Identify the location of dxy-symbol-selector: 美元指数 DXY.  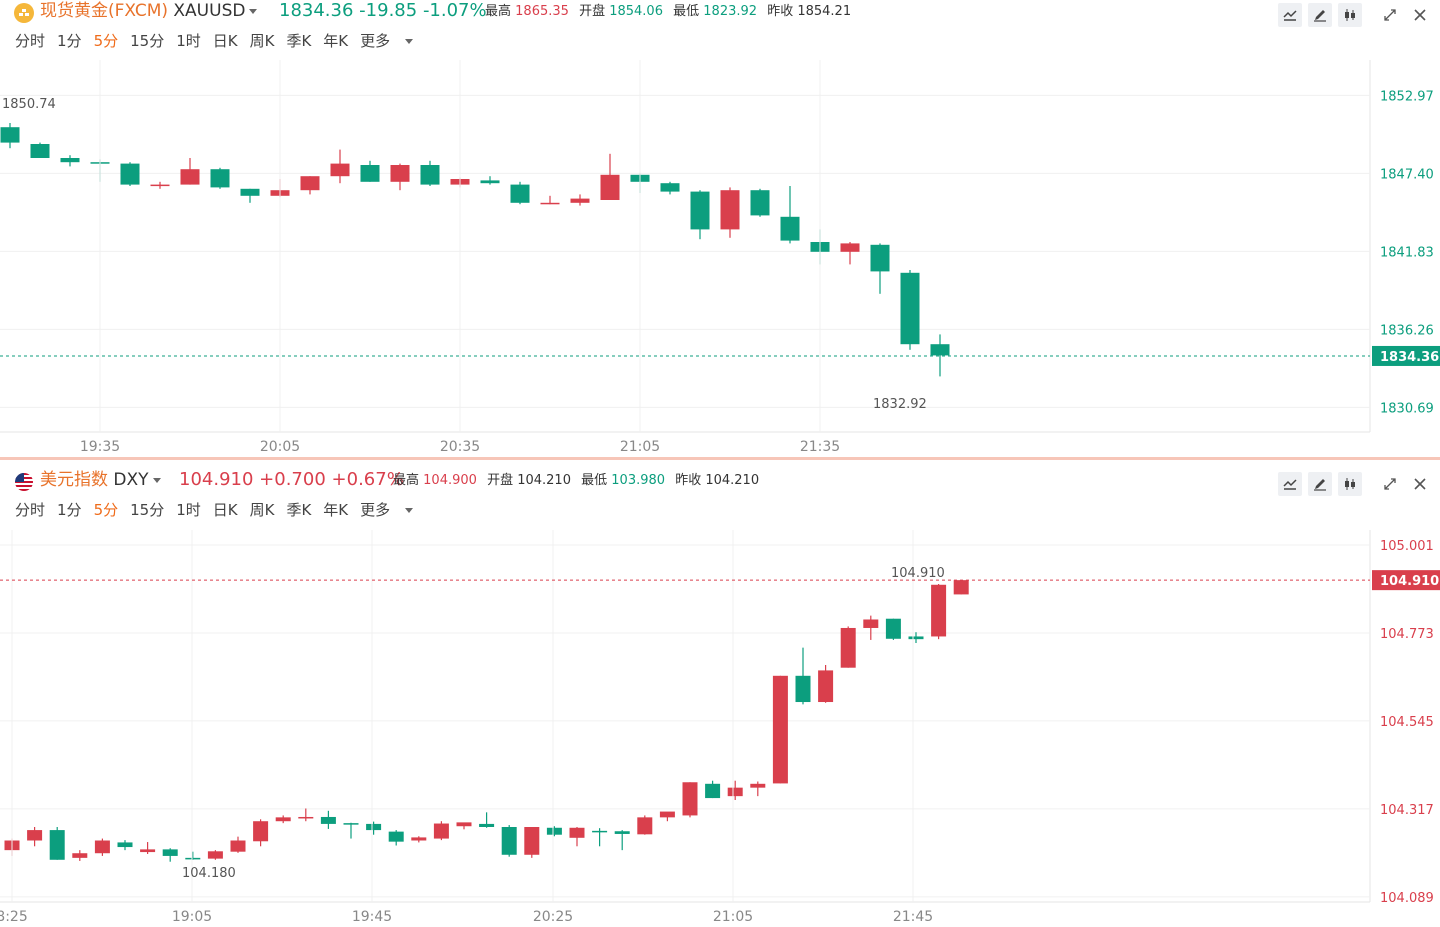
(100, 480).